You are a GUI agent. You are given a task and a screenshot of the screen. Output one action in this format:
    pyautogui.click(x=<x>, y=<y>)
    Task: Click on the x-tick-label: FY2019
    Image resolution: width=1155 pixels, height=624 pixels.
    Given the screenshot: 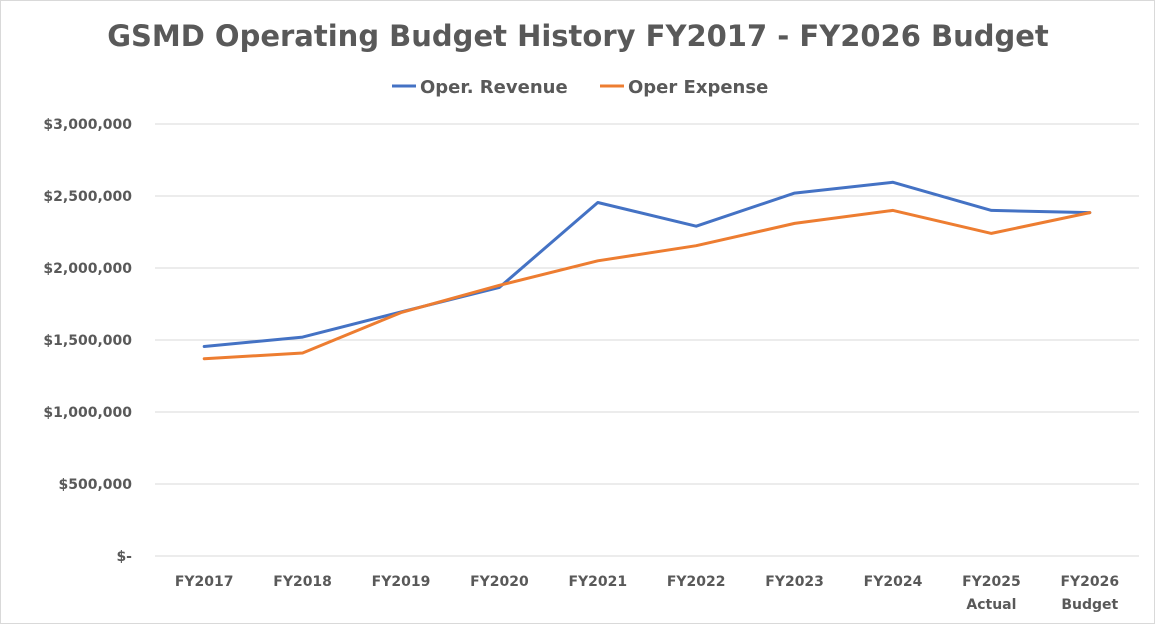 What is the action you would take?
    pyautogui.click(x=401, y=582)
    